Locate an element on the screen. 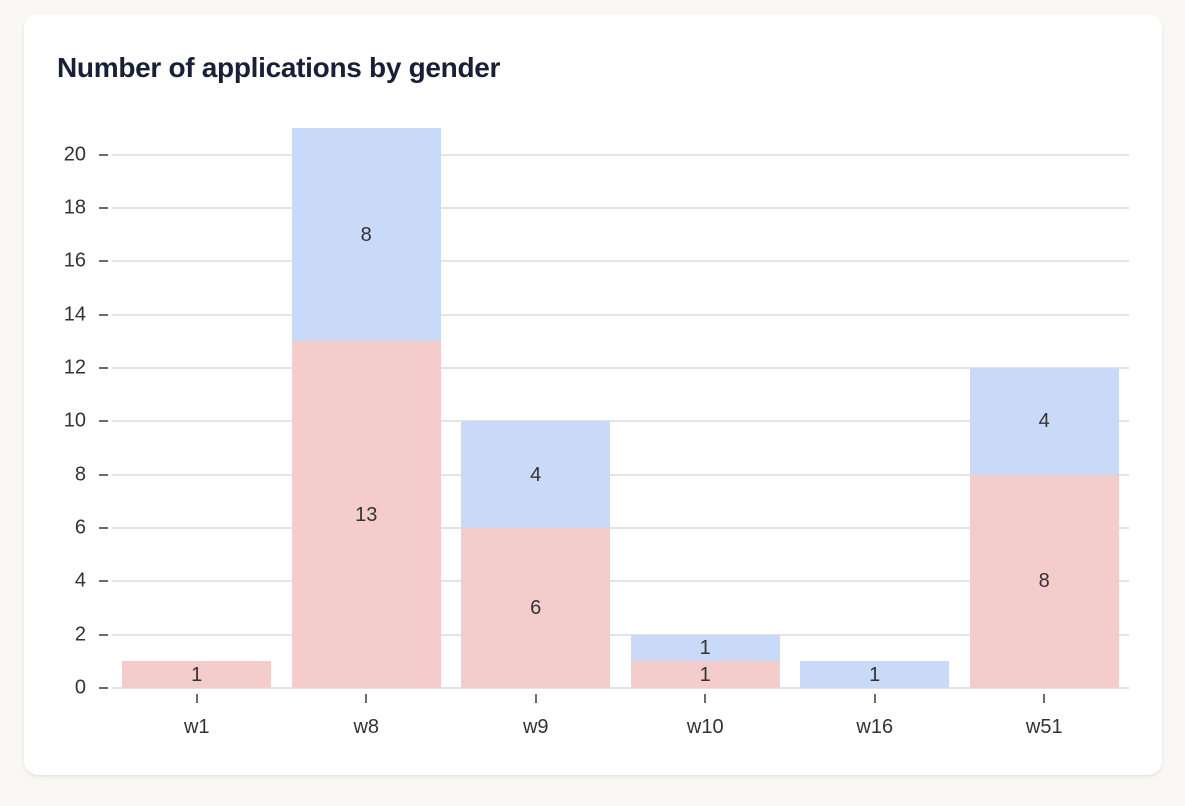  bar-segment-blue-w8: 8 is located at coordinates (366, 235).